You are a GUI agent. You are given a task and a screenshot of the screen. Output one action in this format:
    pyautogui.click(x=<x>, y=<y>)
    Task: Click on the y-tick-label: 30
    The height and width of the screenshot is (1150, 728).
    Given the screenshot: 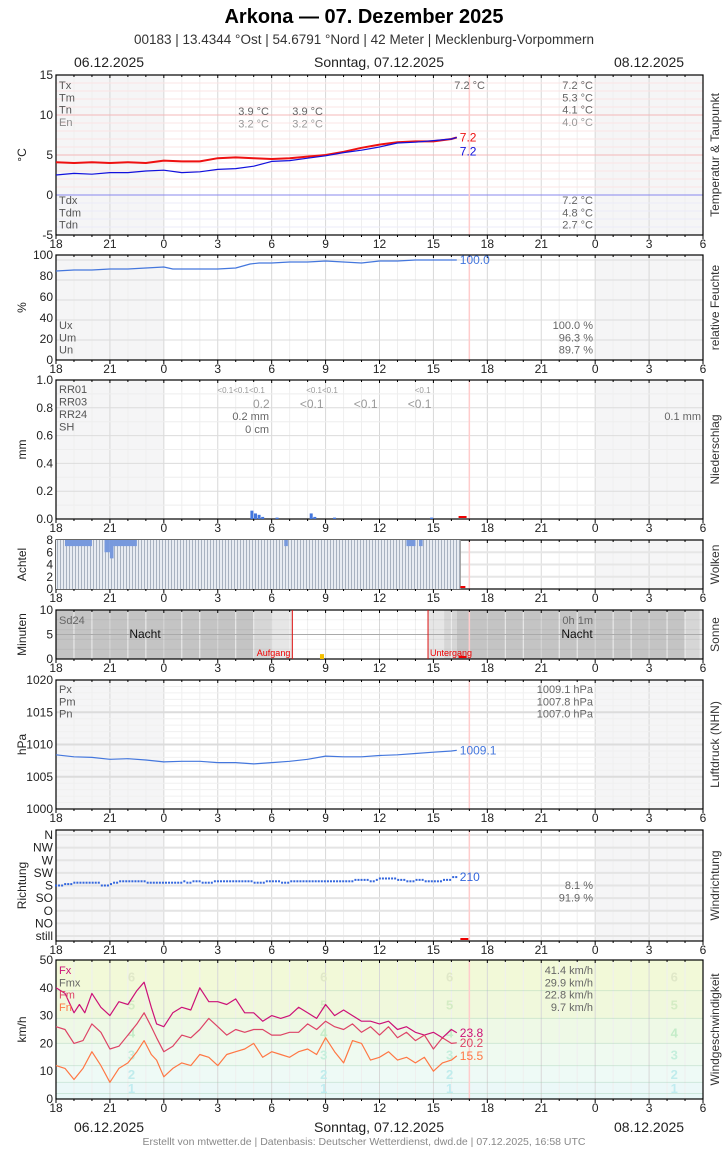 What is the action you would take?
    pyautogui.click(x=47, y=1016)
    